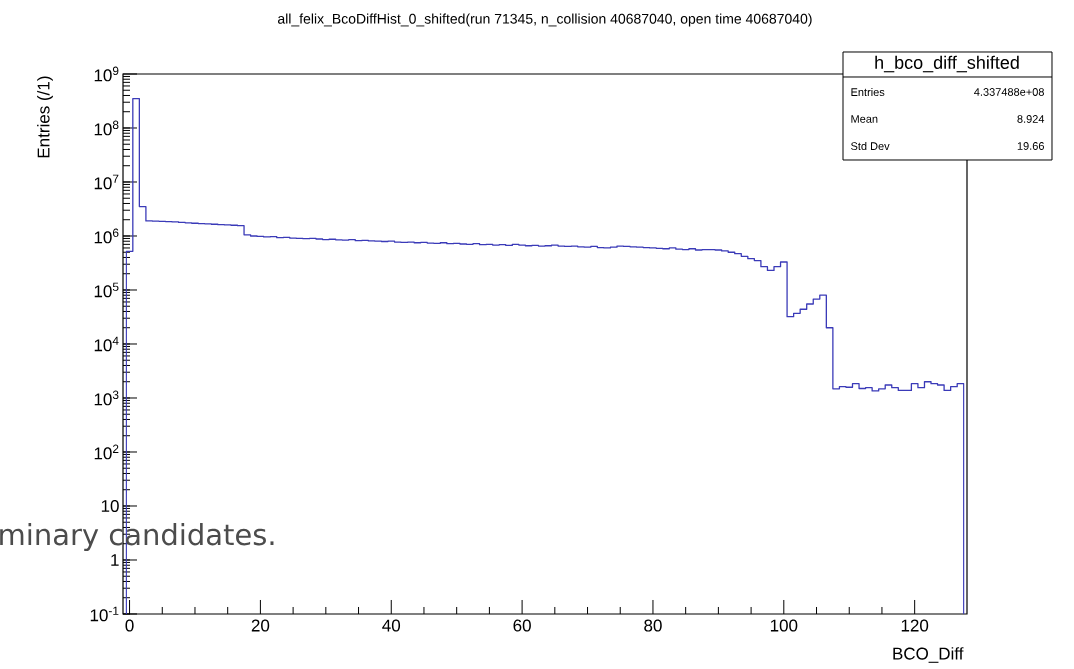  Describe the element at coordinates (868, 92) in the screenshot. I see `annotation: Entries` at that location.